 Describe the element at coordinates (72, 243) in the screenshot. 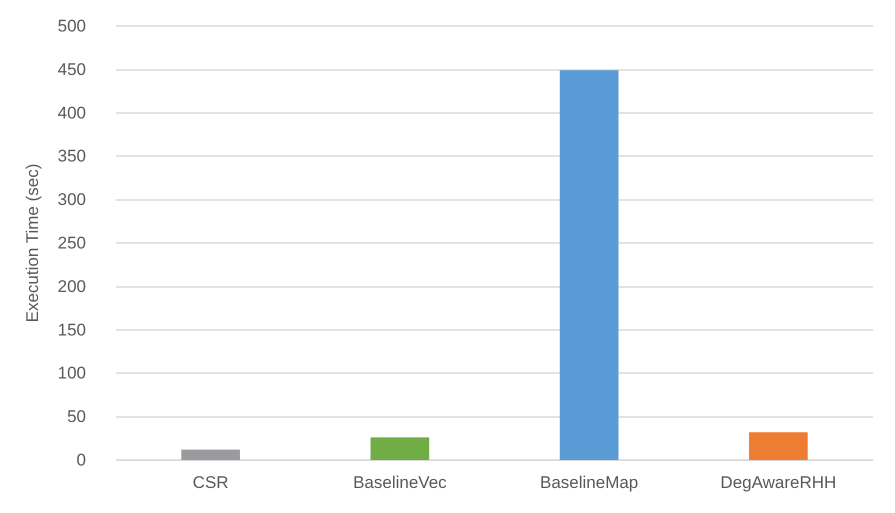

I see `y-tick-label: 250` at that location.